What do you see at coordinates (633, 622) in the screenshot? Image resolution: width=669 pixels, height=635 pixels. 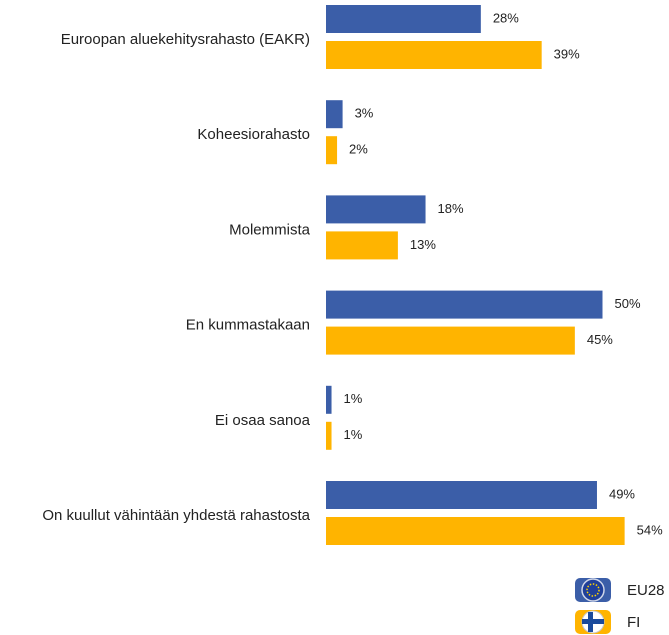 I see `legend-label: FI` at bounding box center [633, 622].